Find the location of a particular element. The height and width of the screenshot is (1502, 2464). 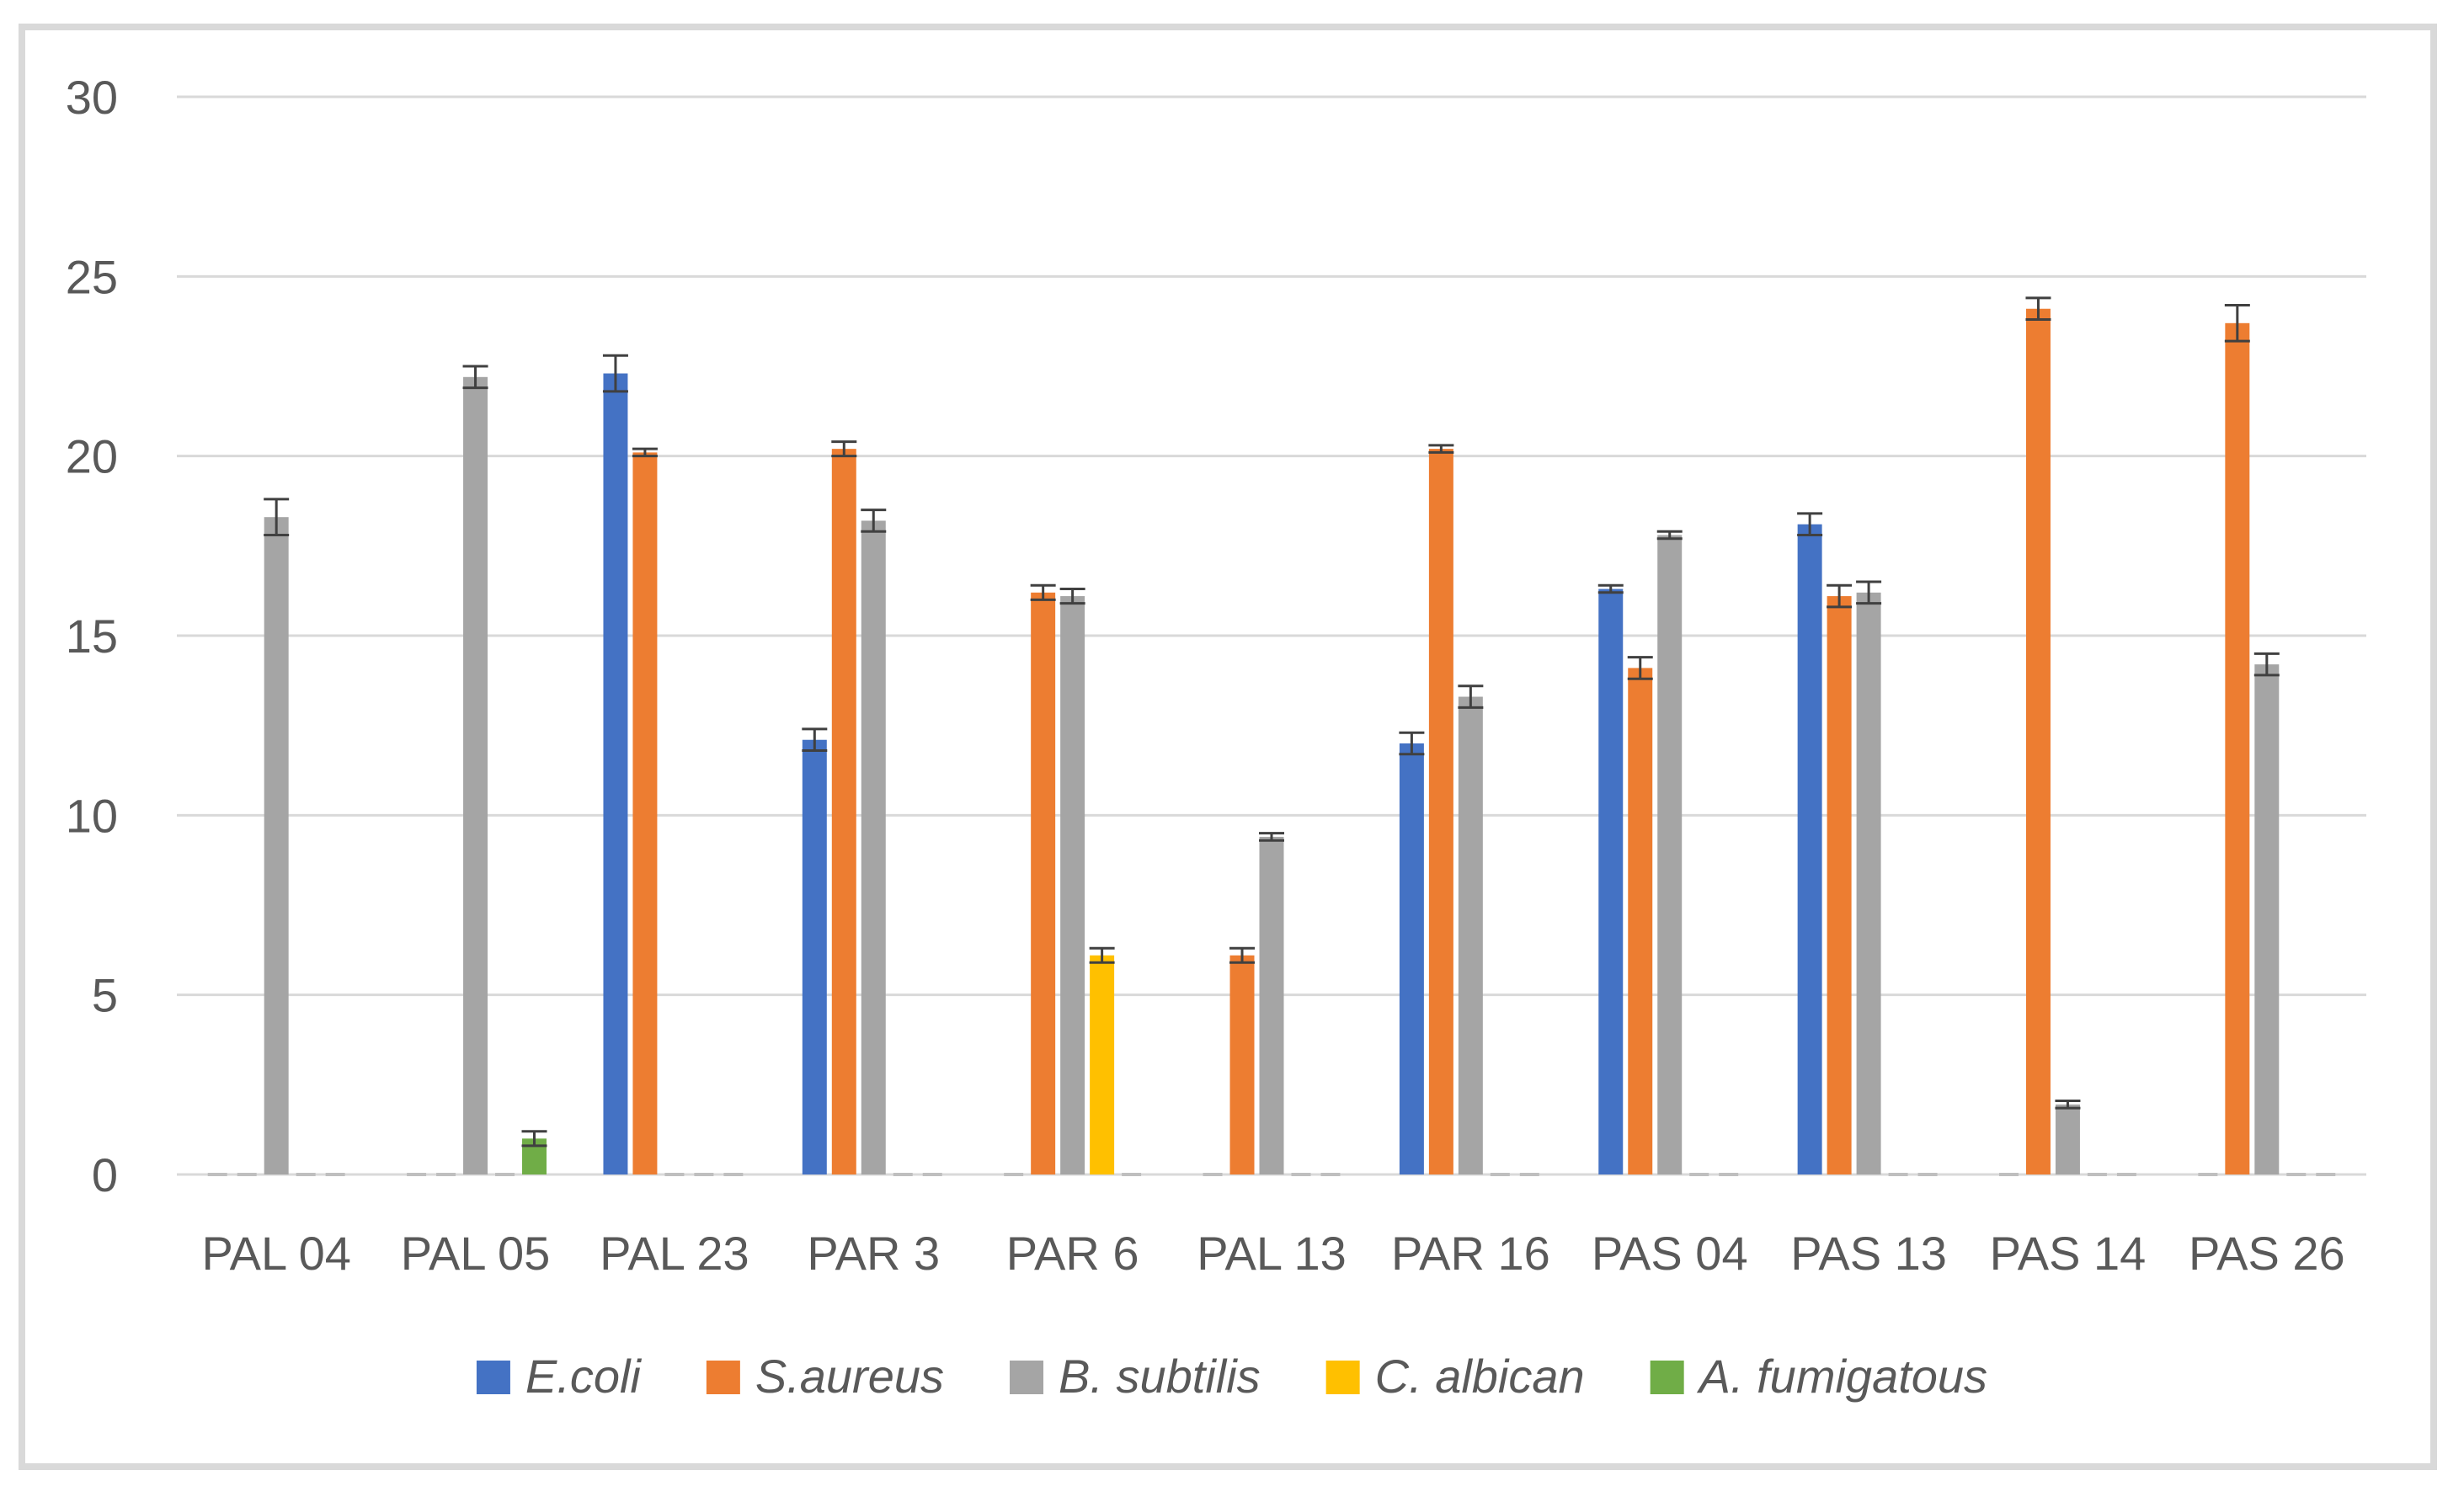

x-tick-label: PAS 13 is located at coordinates (1868, 1253).